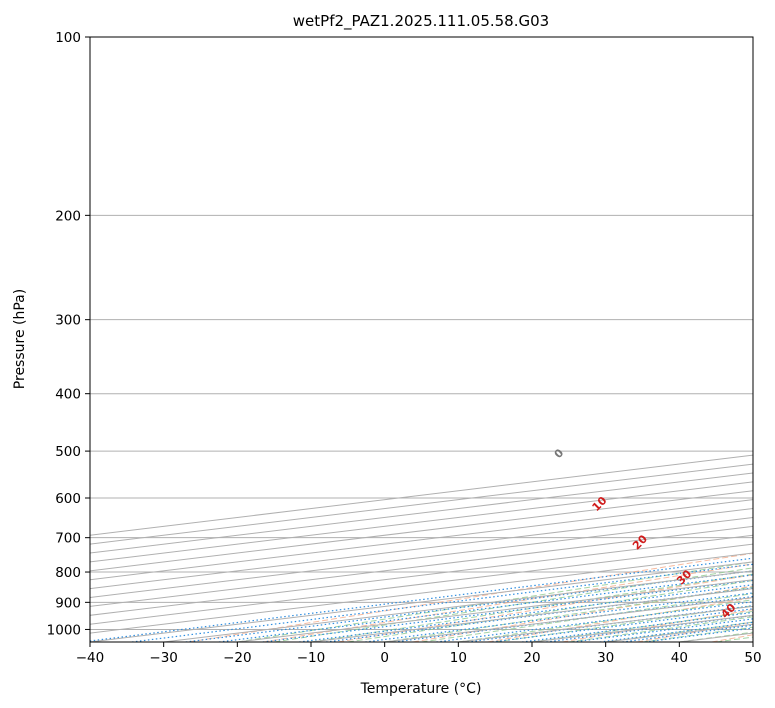 Image resolution: width=775 pixels, height=708 pixels. What do you see at coordinates (752, 658) in the screenshot?
I see `x-tick-label: 50` at bounding box center [752, 658].